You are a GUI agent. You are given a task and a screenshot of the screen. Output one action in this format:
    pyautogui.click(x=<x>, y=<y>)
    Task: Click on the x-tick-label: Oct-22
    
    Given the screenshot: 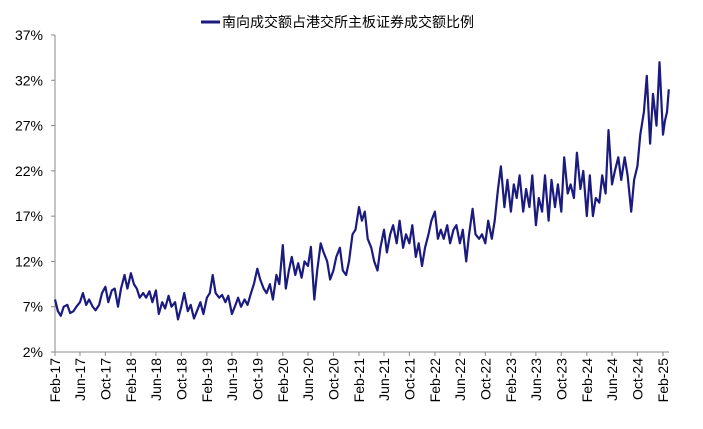 What is the action you would take?
    pyautogui.click(x=485, y=379)
    